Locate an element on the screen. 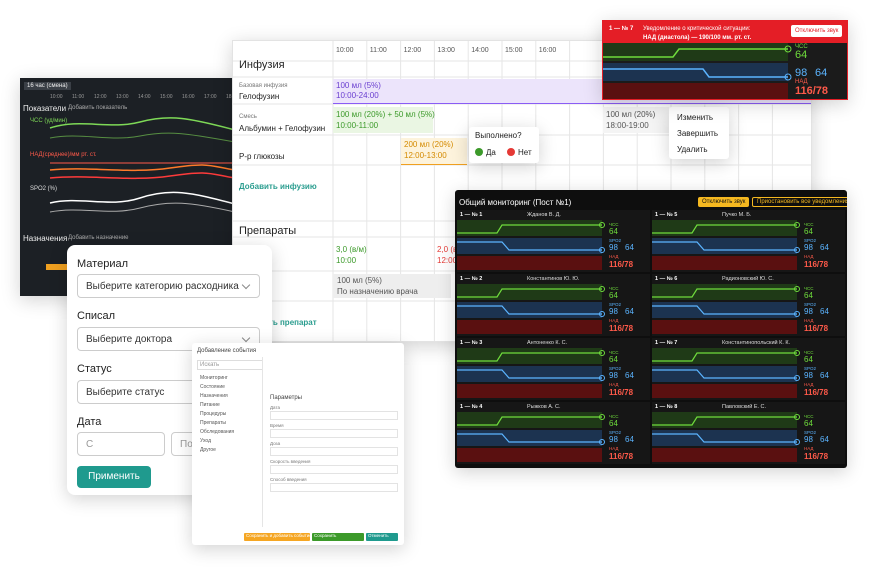 This screenshot has height=588, width=870. note-block: 100 мл (5%) По назначению врача is located at coordinates (392, 286).